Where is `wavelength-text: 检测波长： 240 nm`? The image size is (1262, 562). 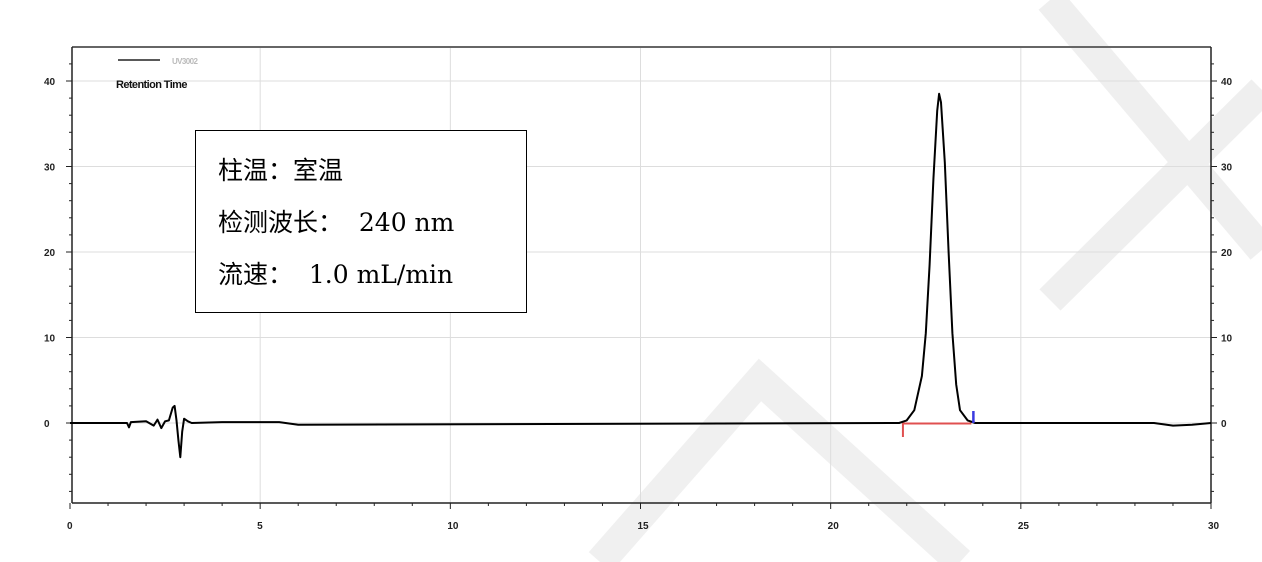
wavelength-text: 检测波长： 240 nm is located at coordinates (336, 222).